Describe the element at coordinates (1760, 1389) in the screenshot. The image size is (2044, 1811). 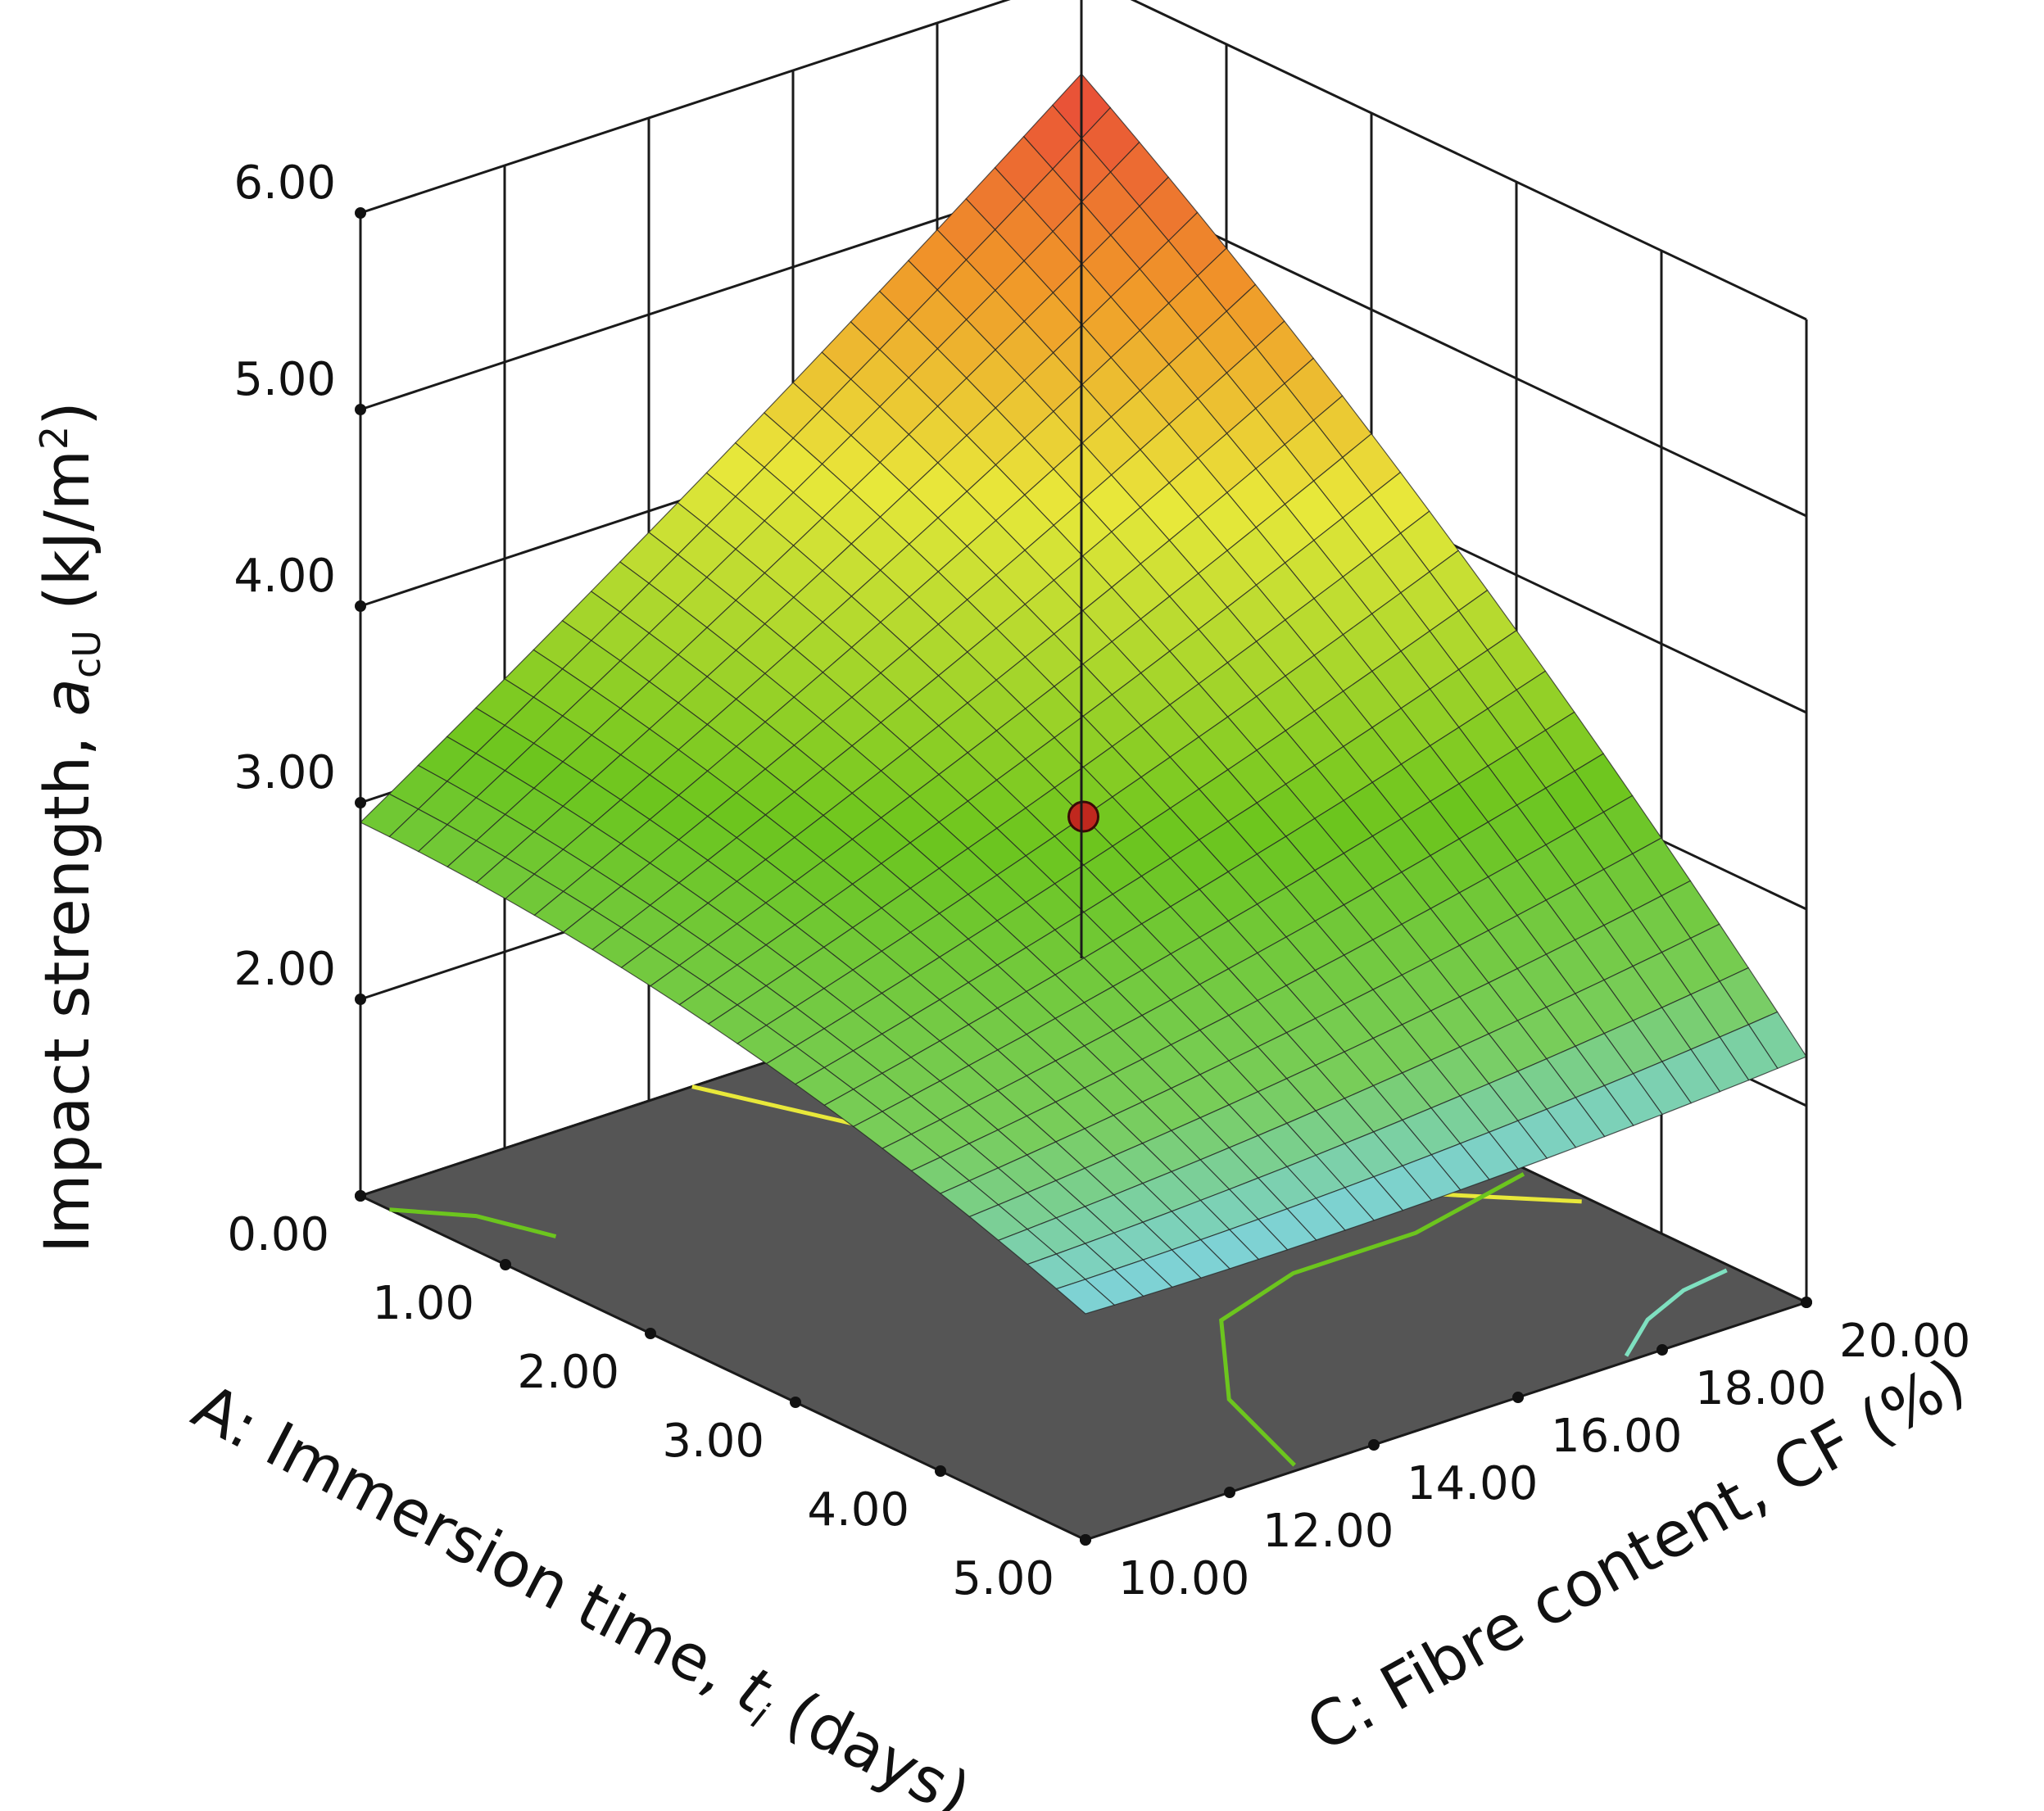
I see `y-tick-label: 18.00` at that location.